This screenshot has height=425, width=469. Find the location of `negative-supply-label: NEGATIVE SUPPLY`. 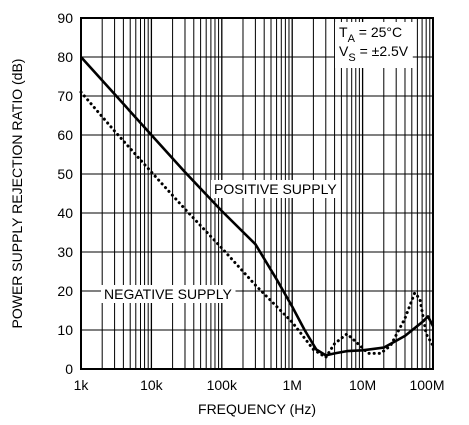

negative-supply-label: NEGATIVE SUPPLY is located at coordinates (168, 294).